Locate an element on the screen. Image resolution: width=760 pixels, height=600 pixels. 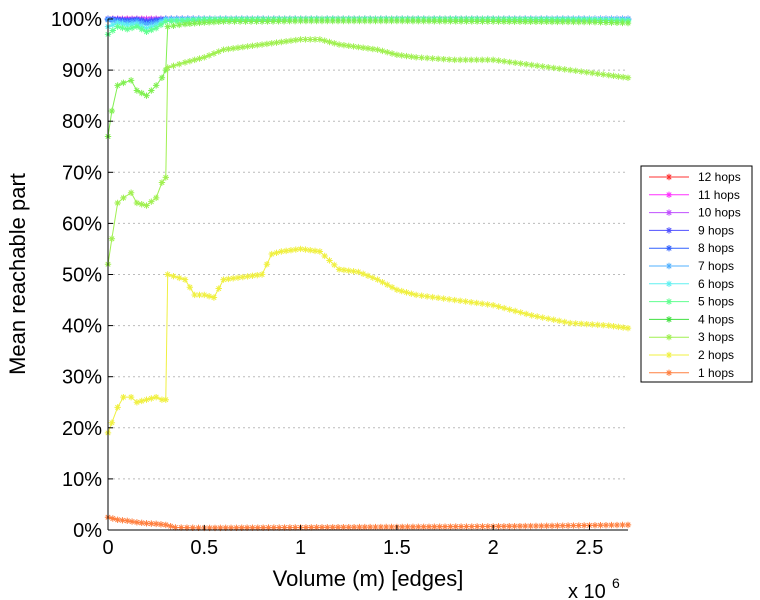
legend-label: 12 hops is located at coordinates (719, 177).